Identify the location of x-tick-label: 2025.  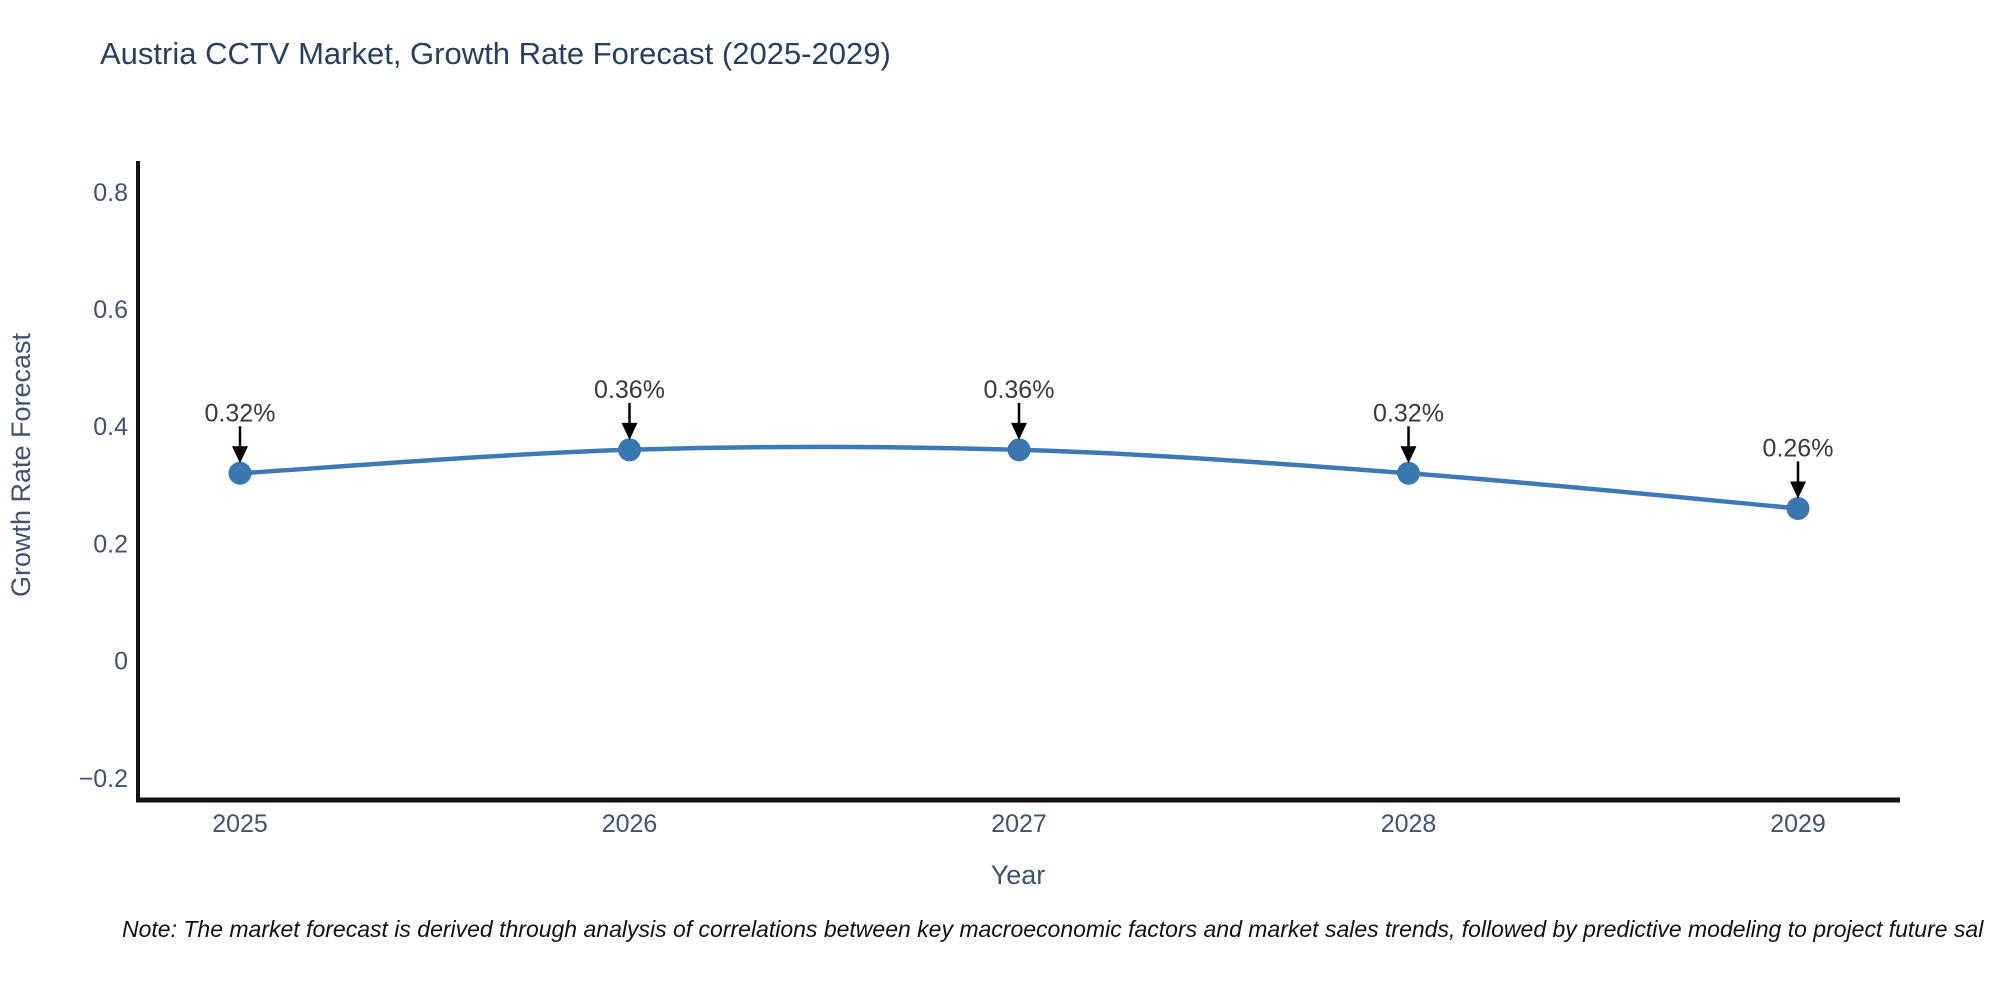
(240, 824).